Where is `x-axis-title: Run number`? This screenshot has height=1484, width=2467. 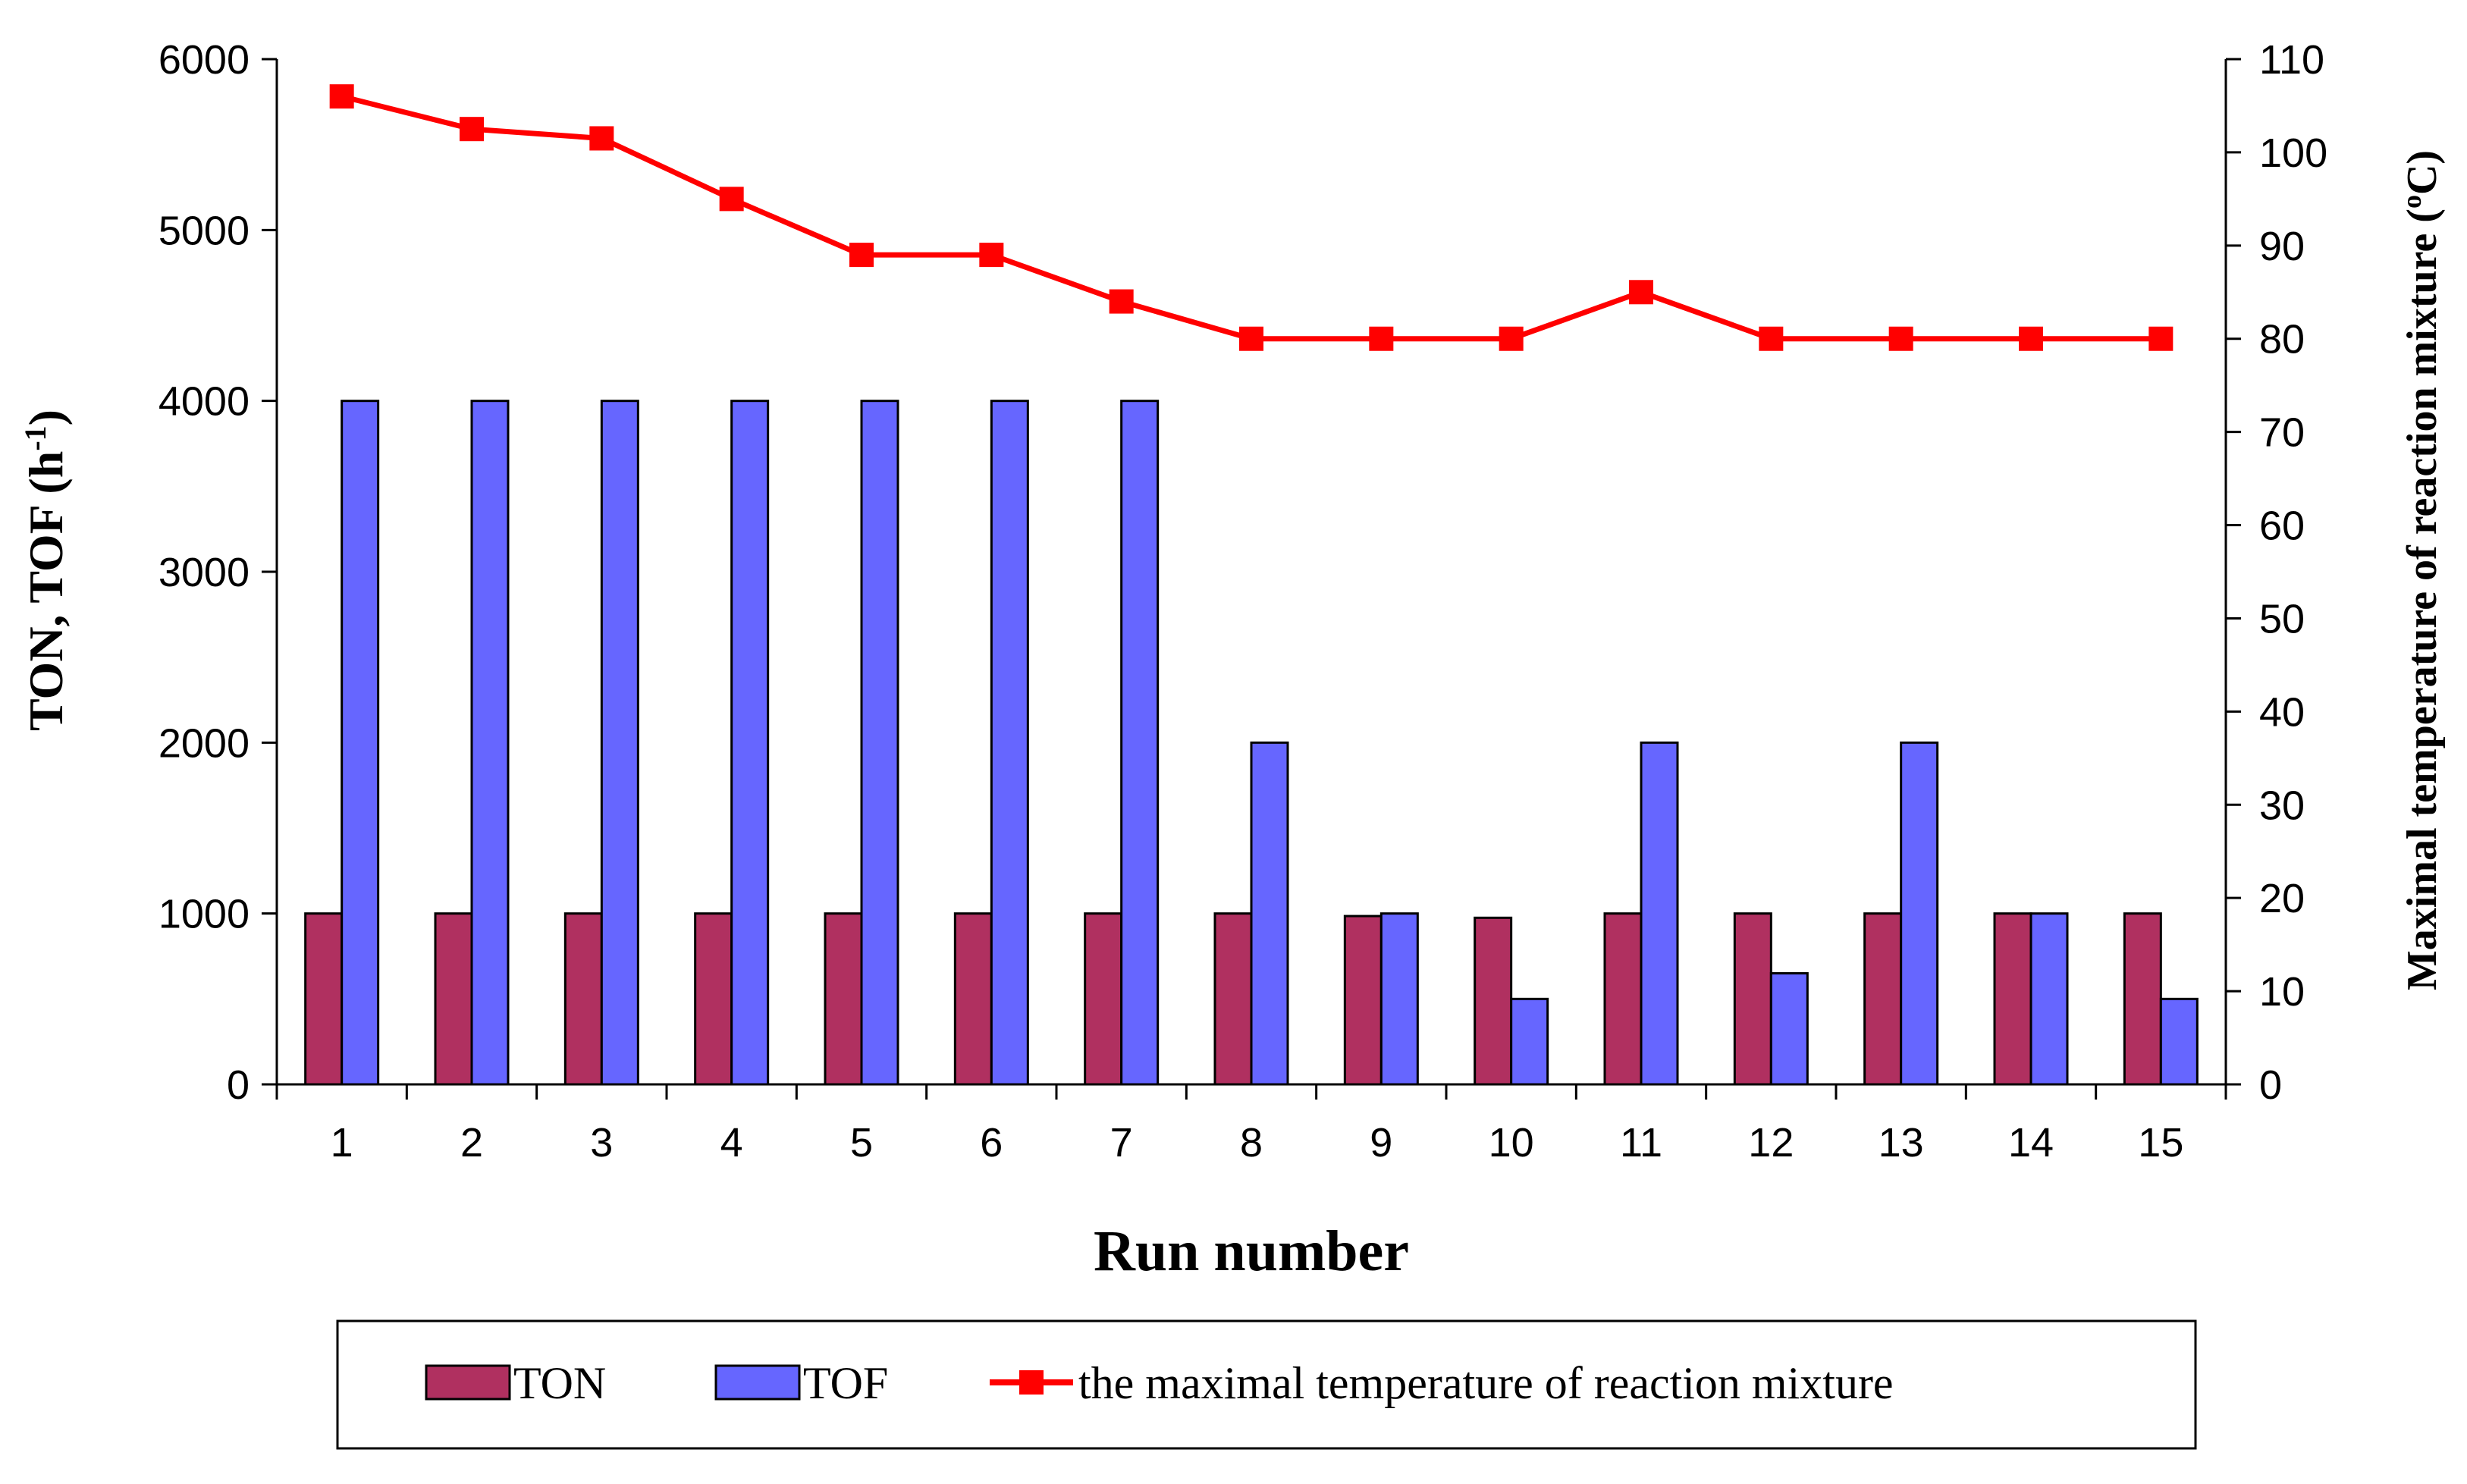 x-axis-title: Run number is located at coordinates (1251, 1251).